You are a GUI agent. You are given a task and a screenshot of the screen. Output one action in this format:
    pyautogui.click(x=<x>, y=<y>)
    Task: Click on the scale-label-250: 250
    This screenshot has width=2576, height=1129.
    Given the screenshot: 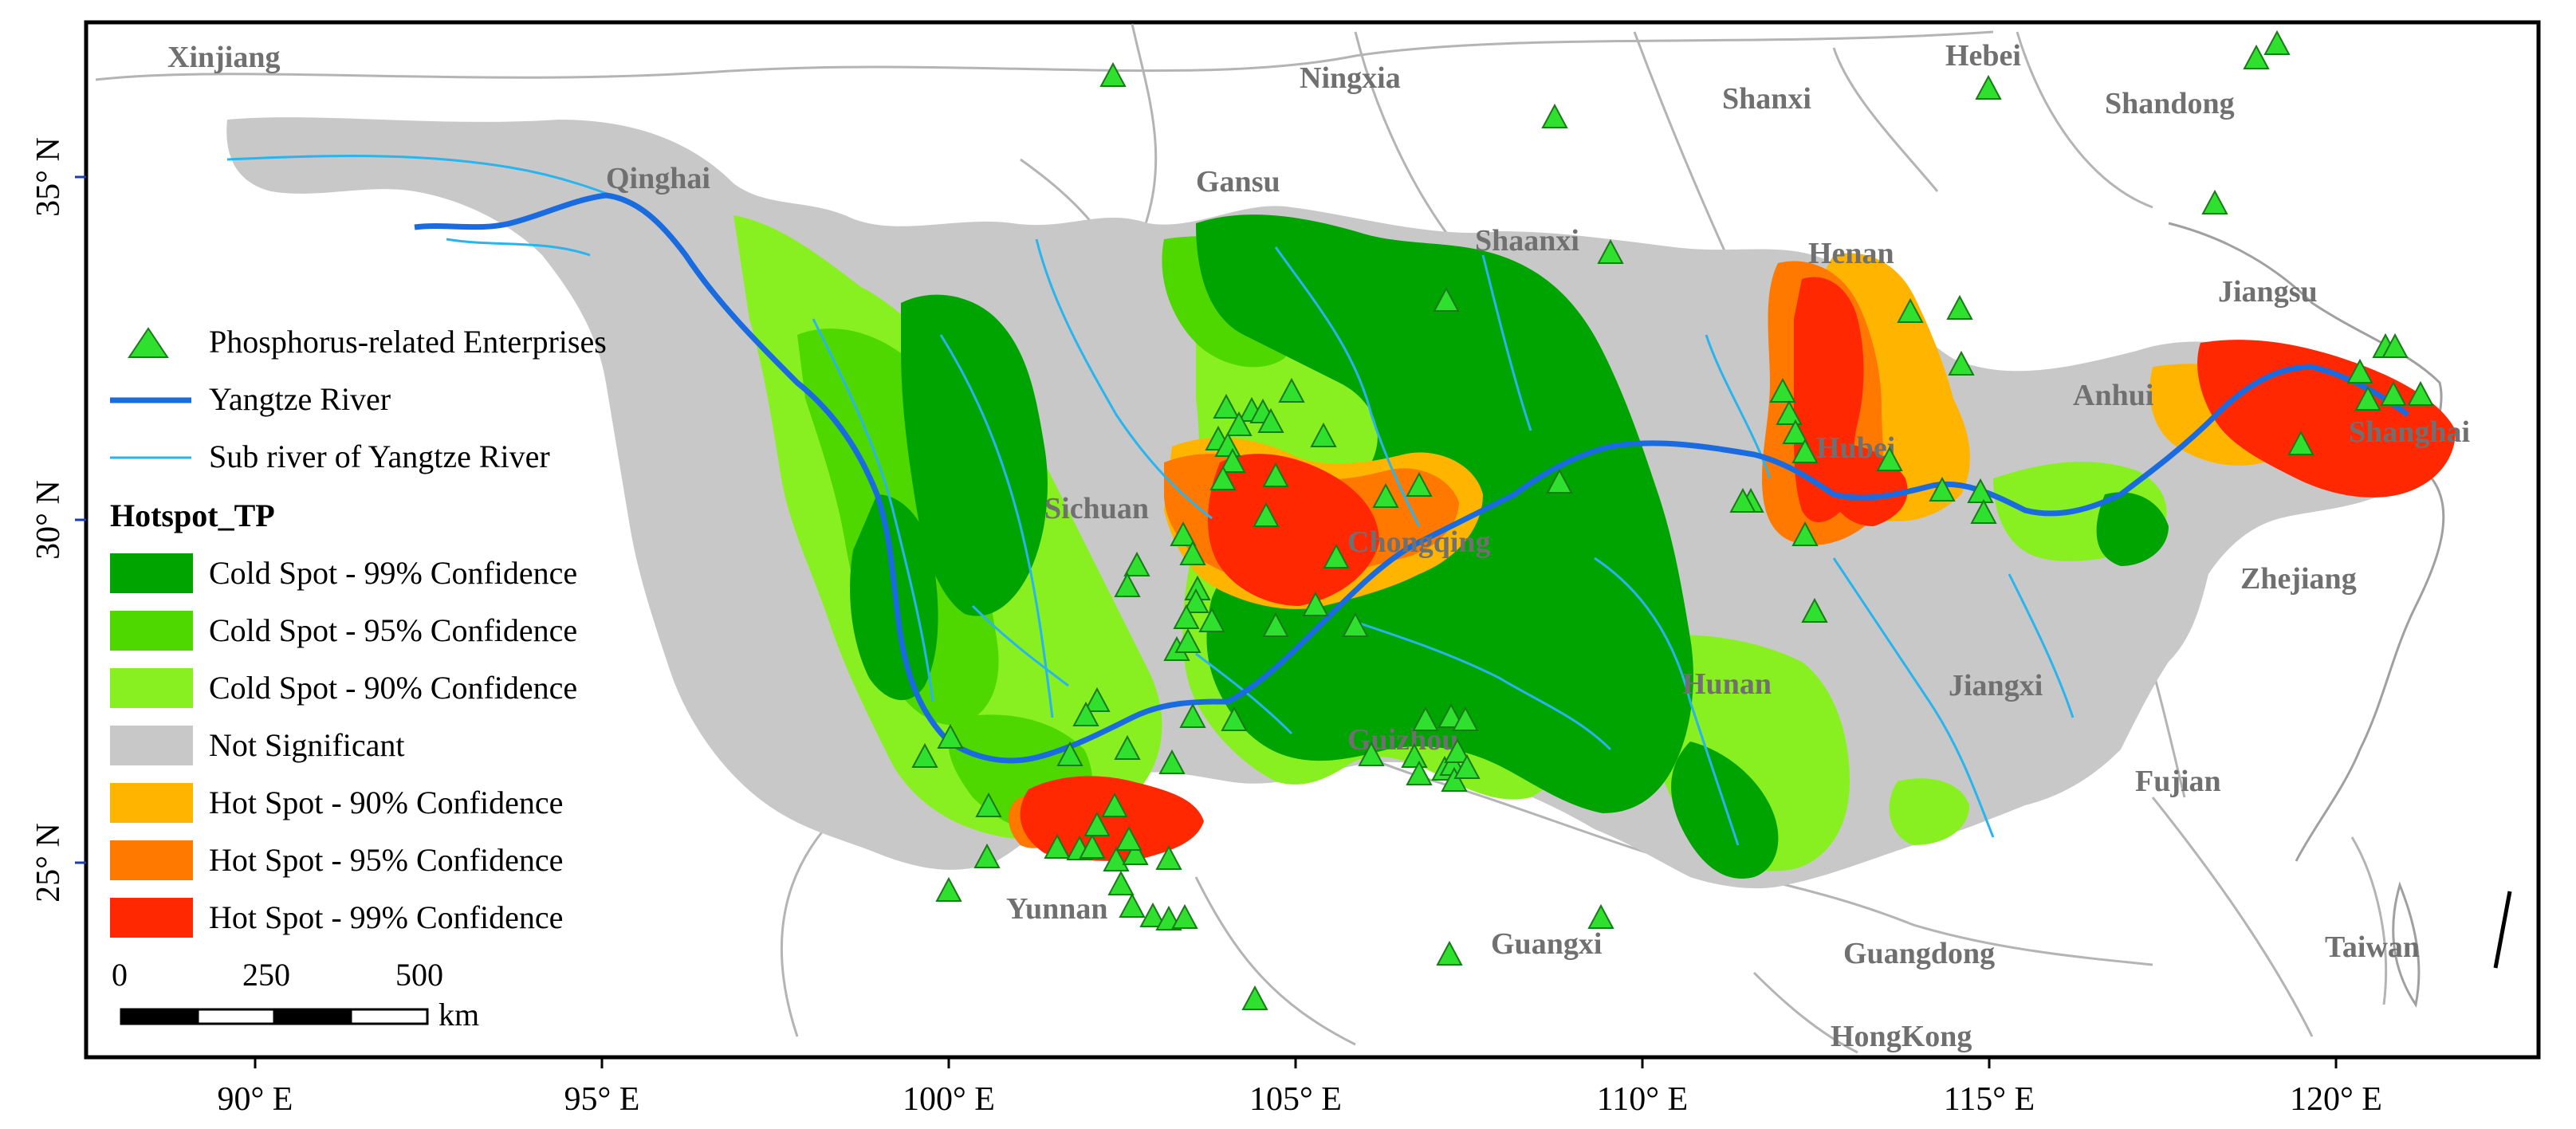 What is the action you would take?
    pyautogui.click(x=266, y=975)
    